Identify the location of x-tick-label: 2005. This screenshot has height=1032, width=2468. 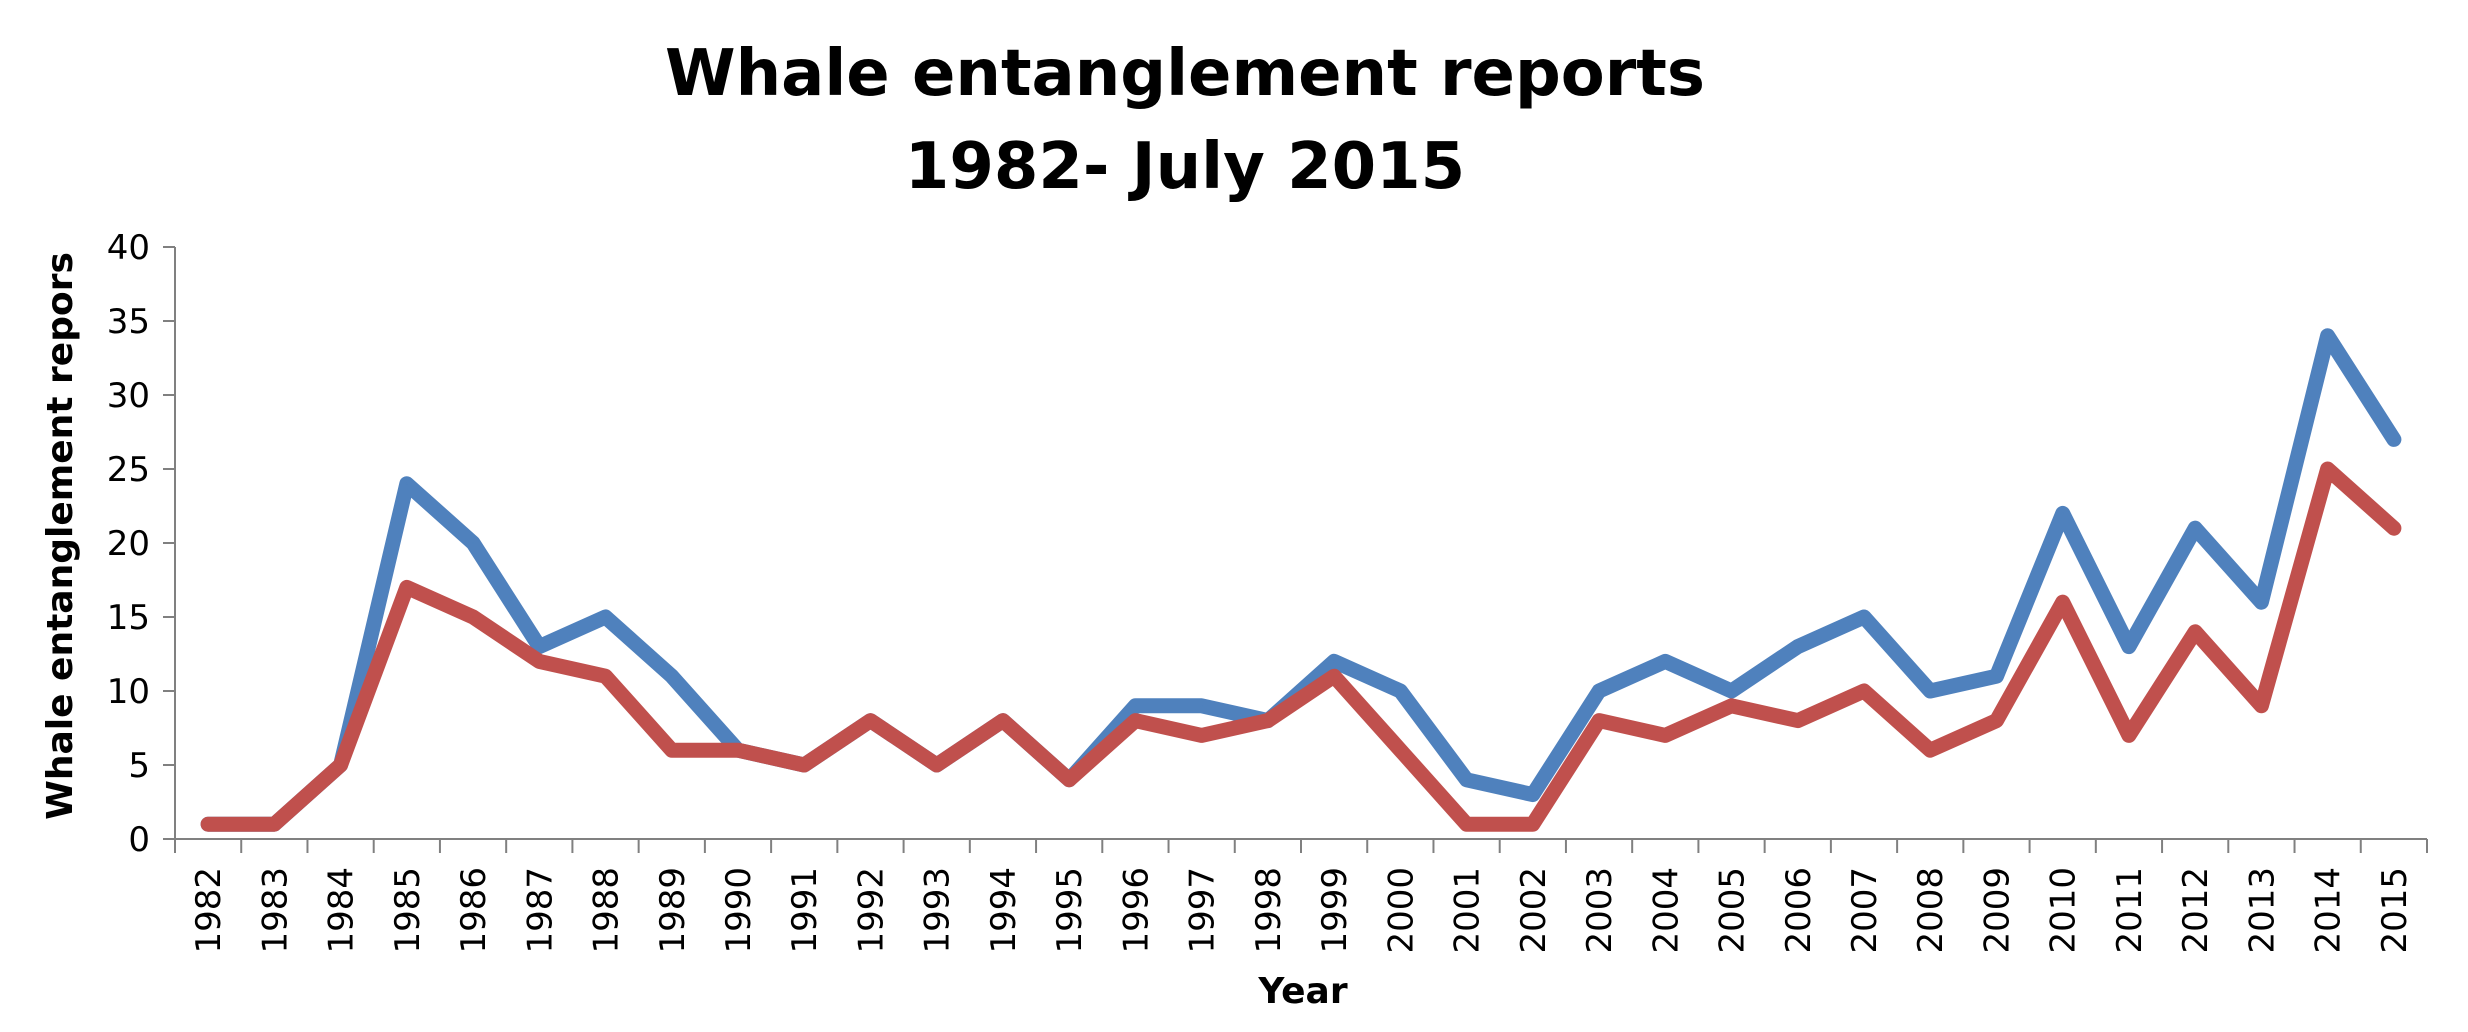
(1733, 910).